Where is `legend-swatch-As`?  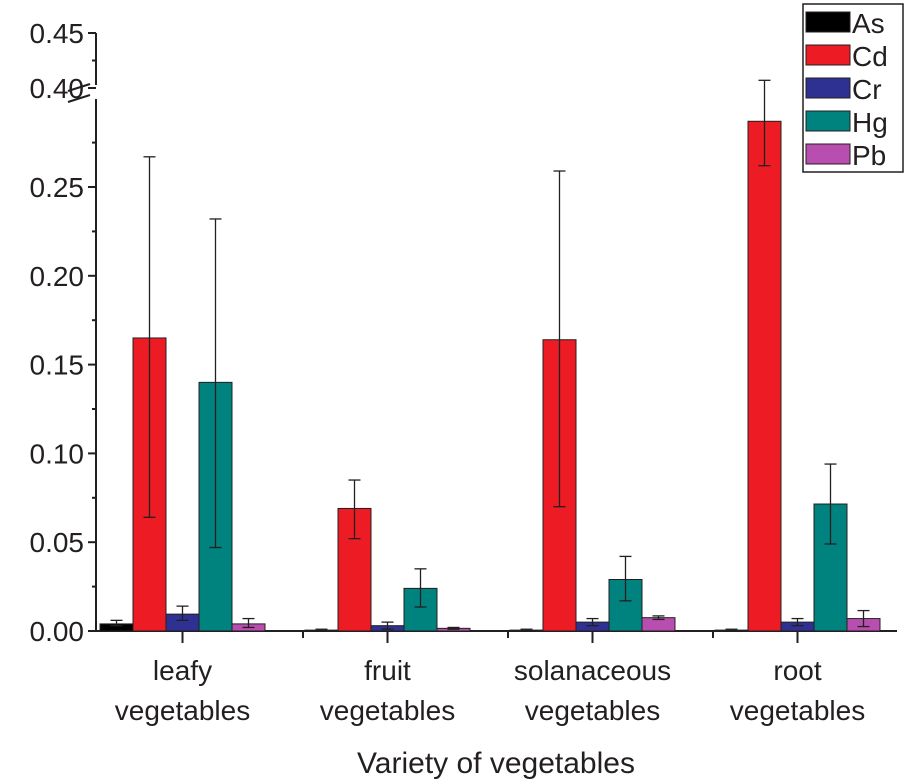
legend-swatch-As is located at coordinates (828, 22).